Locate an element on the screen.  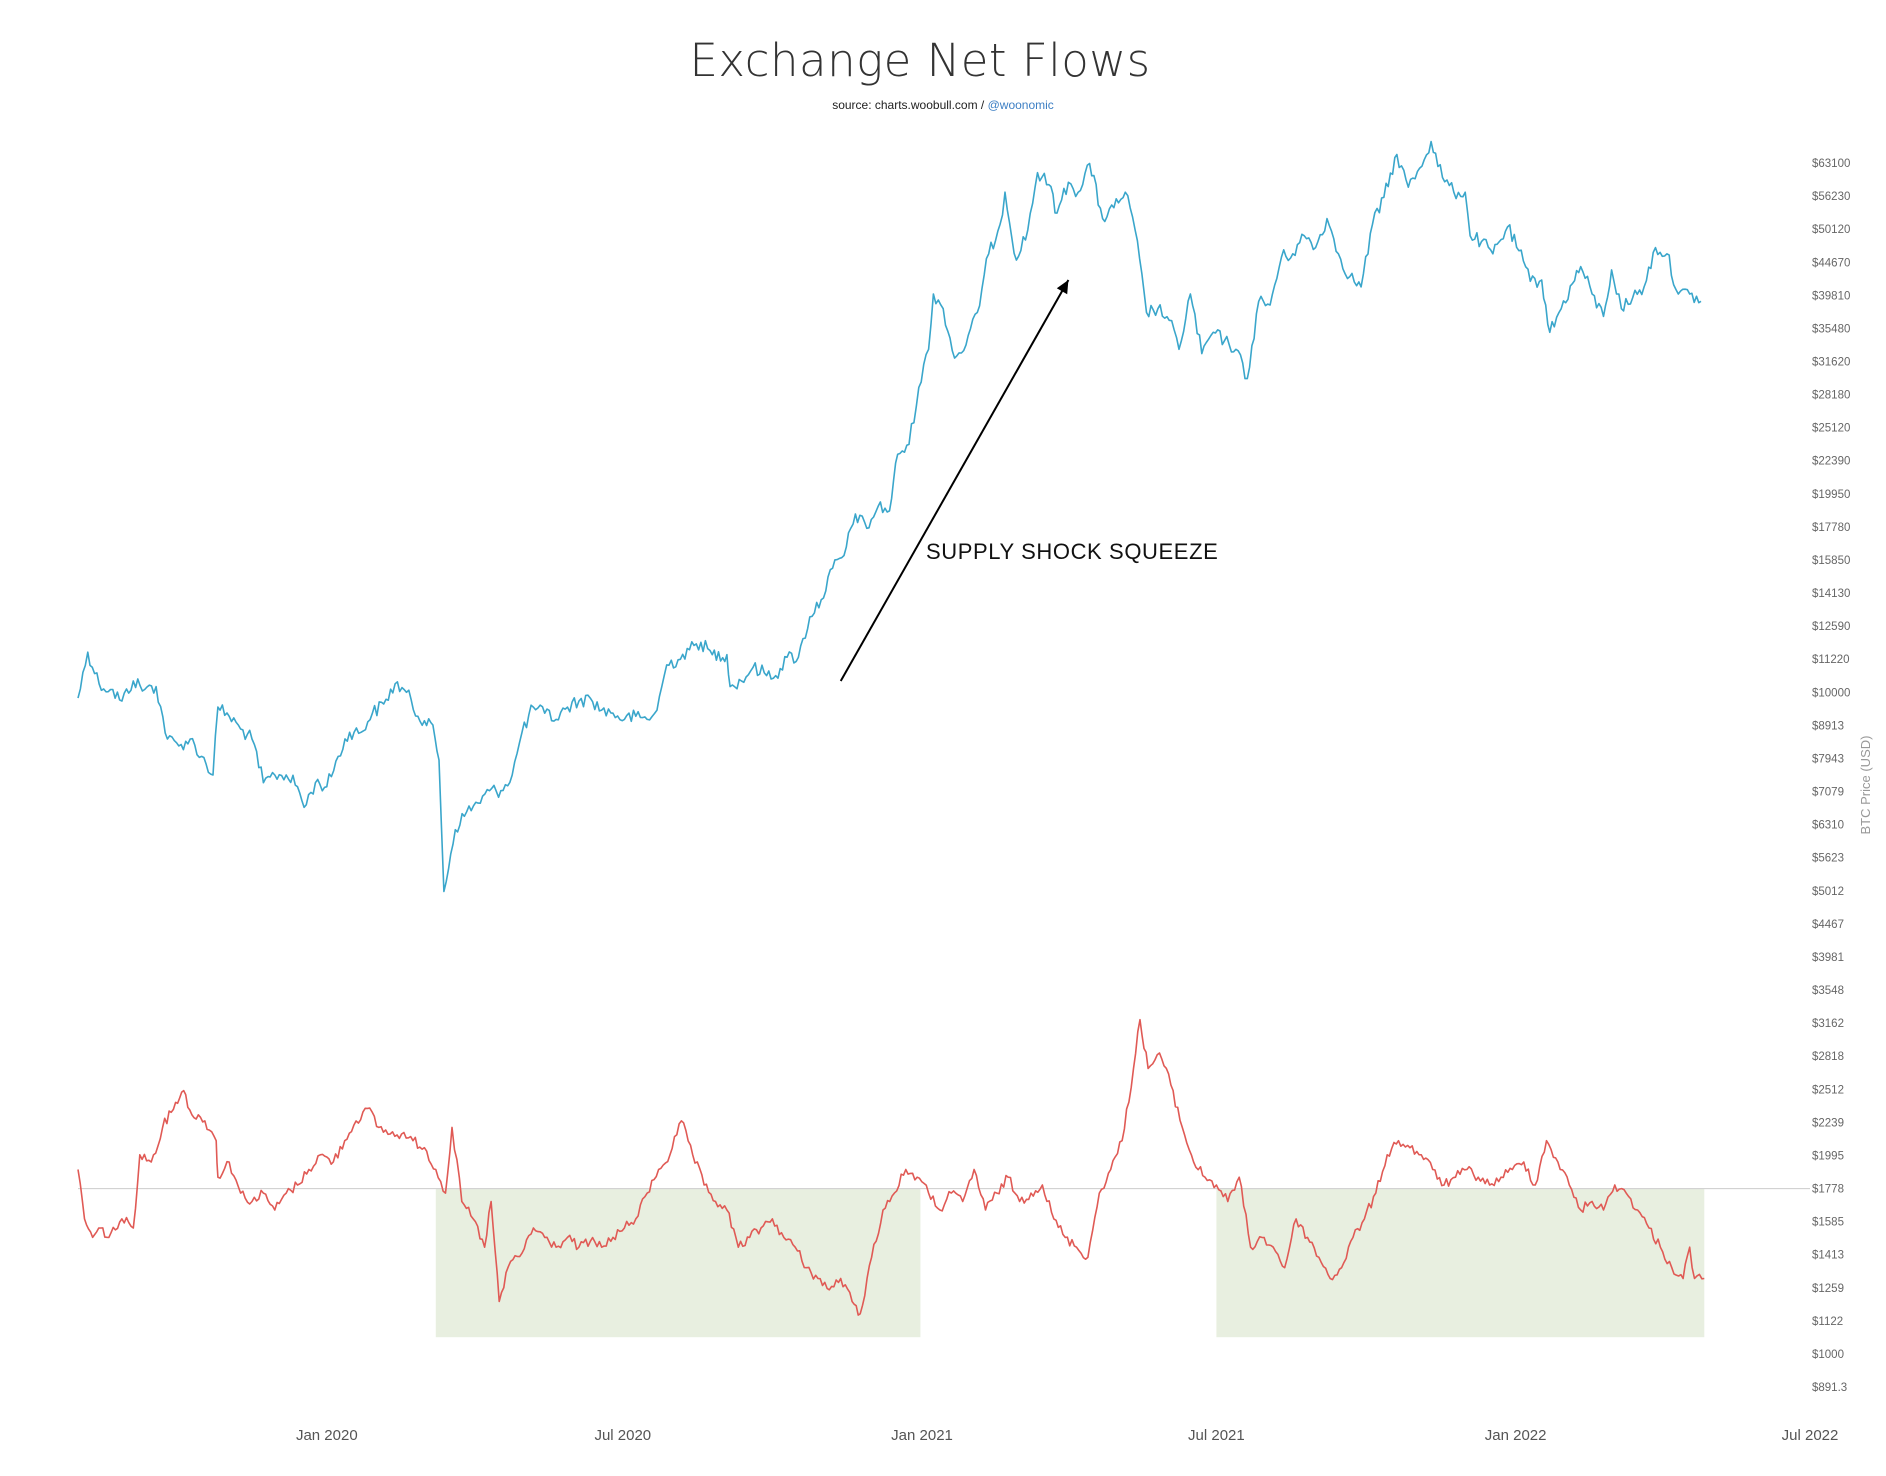
y-tick-label: $2239 is located at coordinates (1828, 1123).